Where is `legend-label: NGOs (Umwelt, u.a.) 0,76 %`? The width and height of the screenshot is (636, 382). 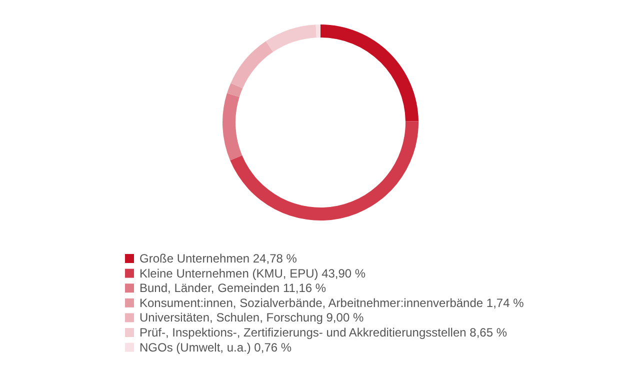 legend-label: NGOs (Umwelt, u.a.) 0,76 % is located at coordinates (216, 347).